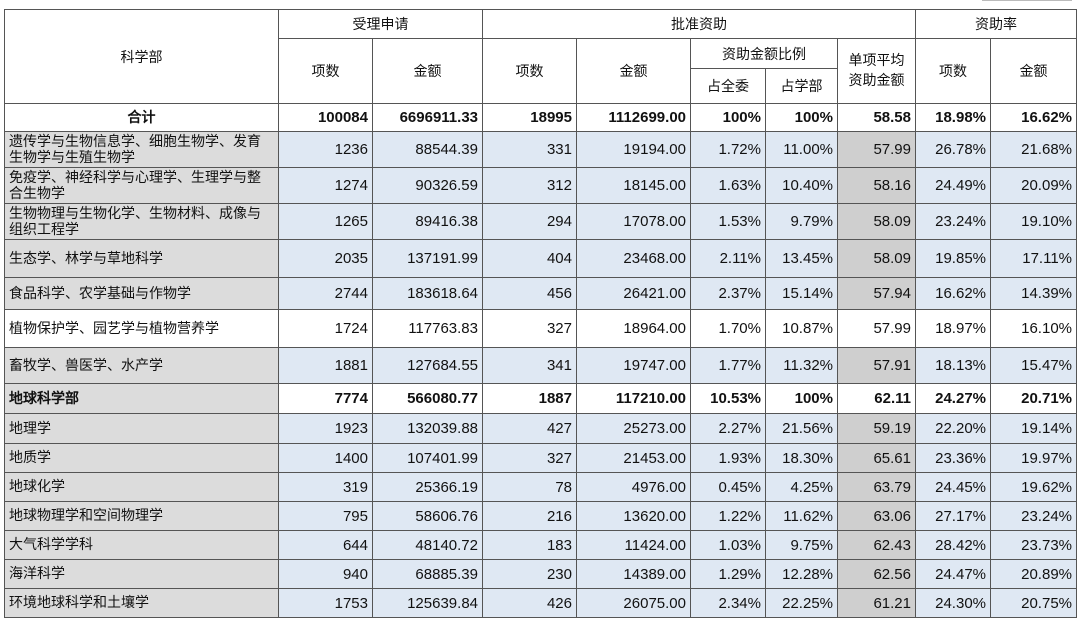  Describe the element at coordinates (876, 149) in the screenshot. I see `cell-avg: 57.99` at that location.